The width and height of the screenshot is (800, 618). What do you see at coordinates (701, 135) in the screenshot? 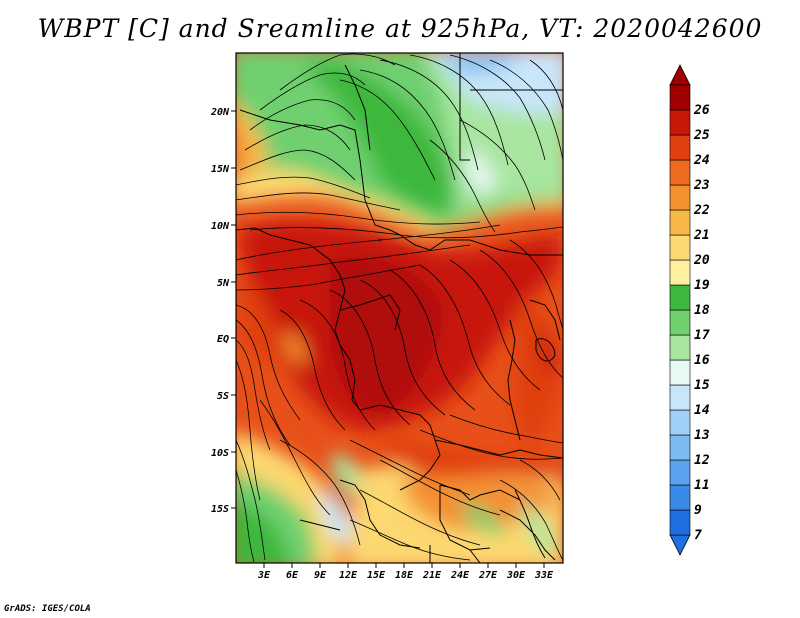
I see `colorbar-label: 25` at bounding box center [701, 135].